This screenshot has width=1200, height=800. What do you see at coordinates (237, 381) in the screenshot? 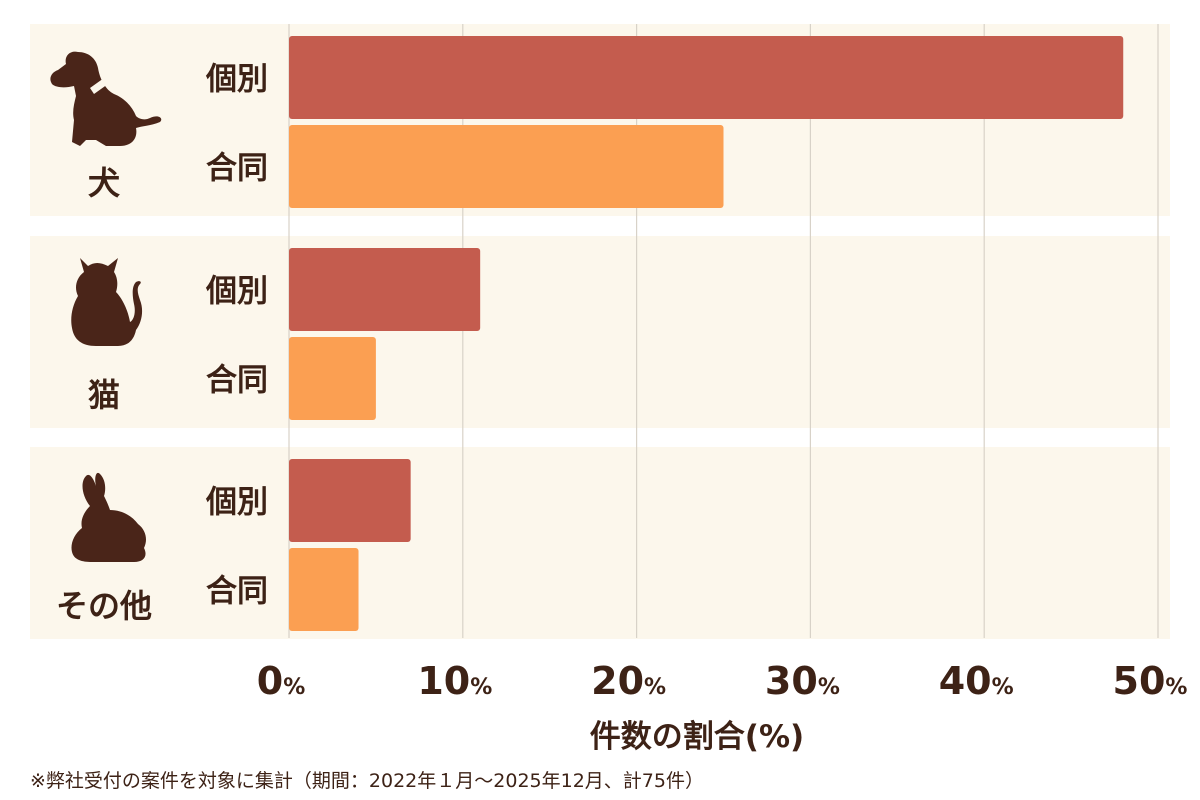
I see `bar-label-1-1: 合同` at bounding box center [237, 381].